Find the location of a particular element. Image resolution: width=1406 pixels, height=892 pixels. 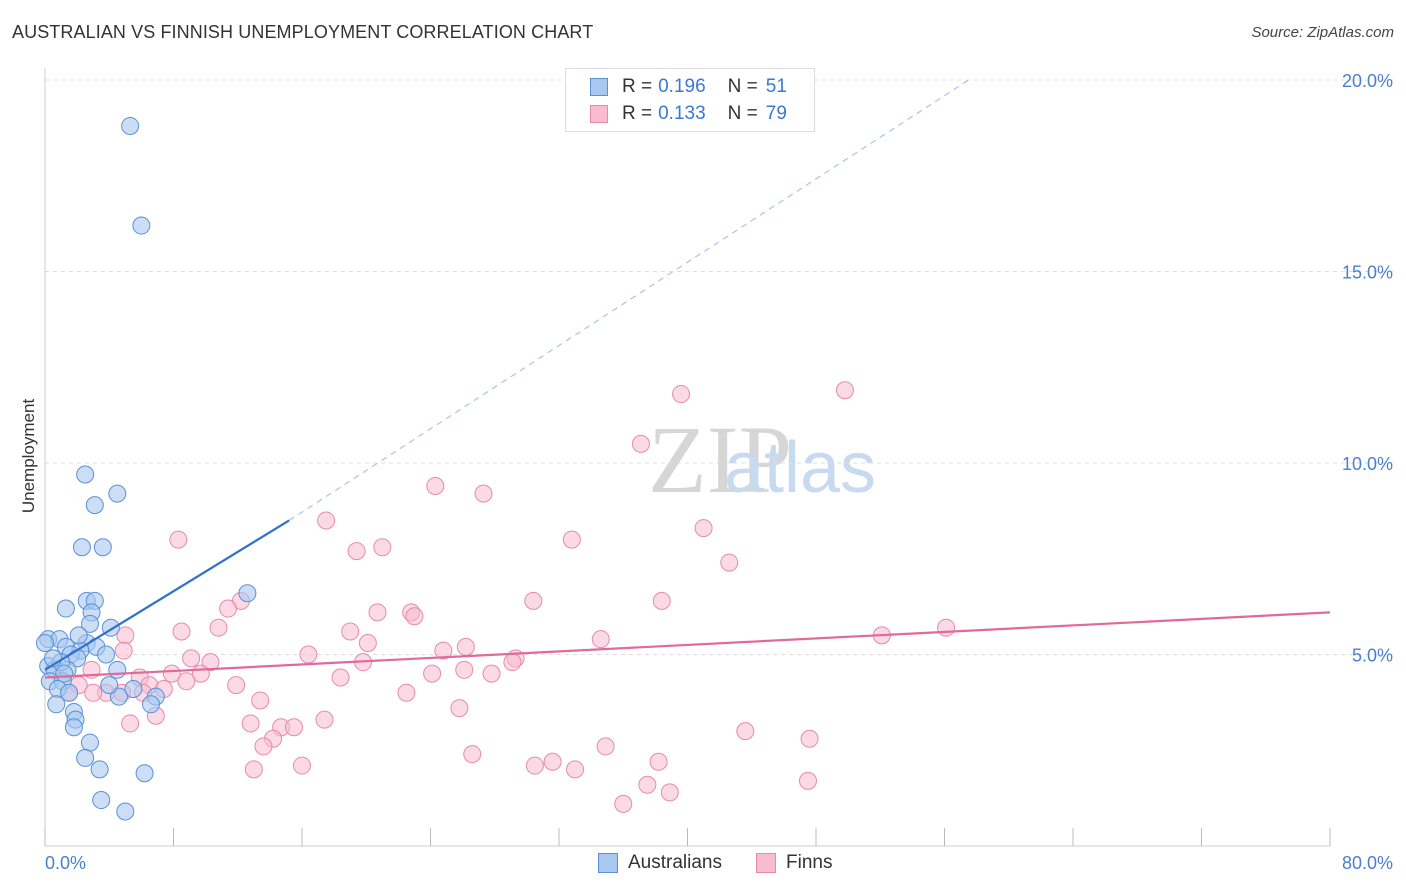

y-axis-label: Unemployment is located at coordinates (28, 456).